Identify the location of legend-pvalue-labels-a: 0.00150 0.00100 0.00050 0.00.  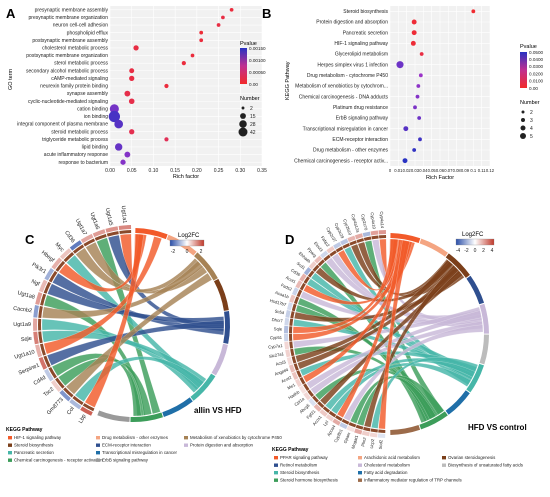
(257, 66).